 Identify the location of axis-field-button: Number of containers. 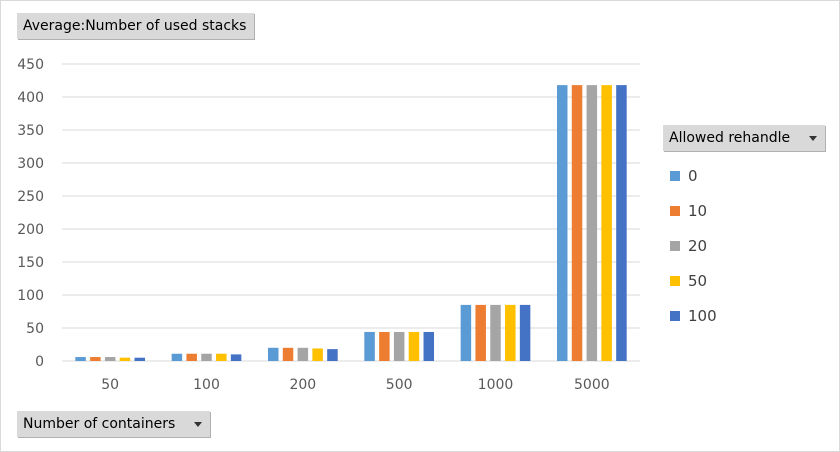
(113, 424).